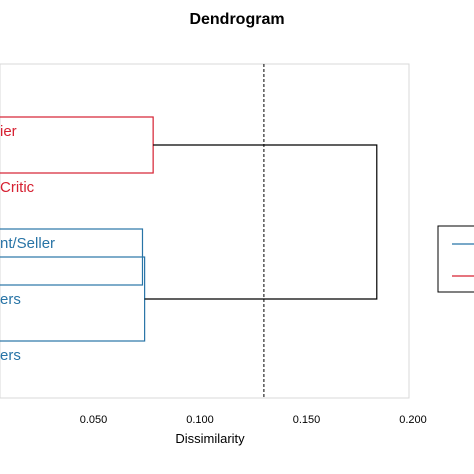 Image resolution: width=474 pixels, height=474 pixels. I want to click on x-axis-label: Dissimilarity, so click(210, 438).